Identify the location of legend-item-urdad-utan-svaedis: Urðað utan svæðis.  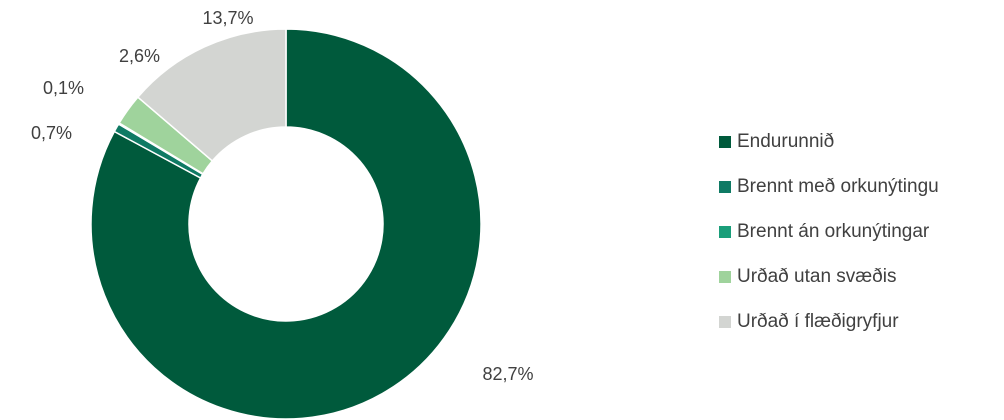
(829, 276).